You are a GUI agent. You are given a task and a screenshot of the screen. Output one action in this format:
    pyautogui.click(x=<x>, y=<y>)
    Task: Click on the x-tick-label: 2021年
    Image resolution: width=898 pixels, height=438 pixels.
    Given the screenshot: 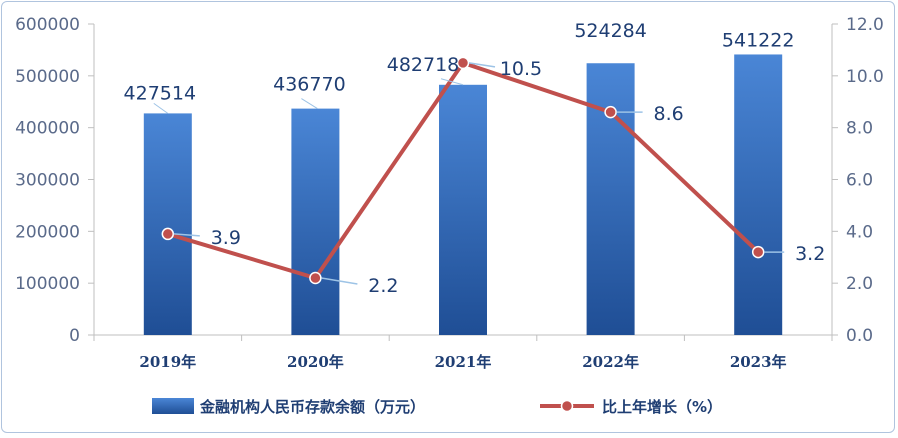 What is the action you would take?
    pyautogui.click(x=463, y=362)
    